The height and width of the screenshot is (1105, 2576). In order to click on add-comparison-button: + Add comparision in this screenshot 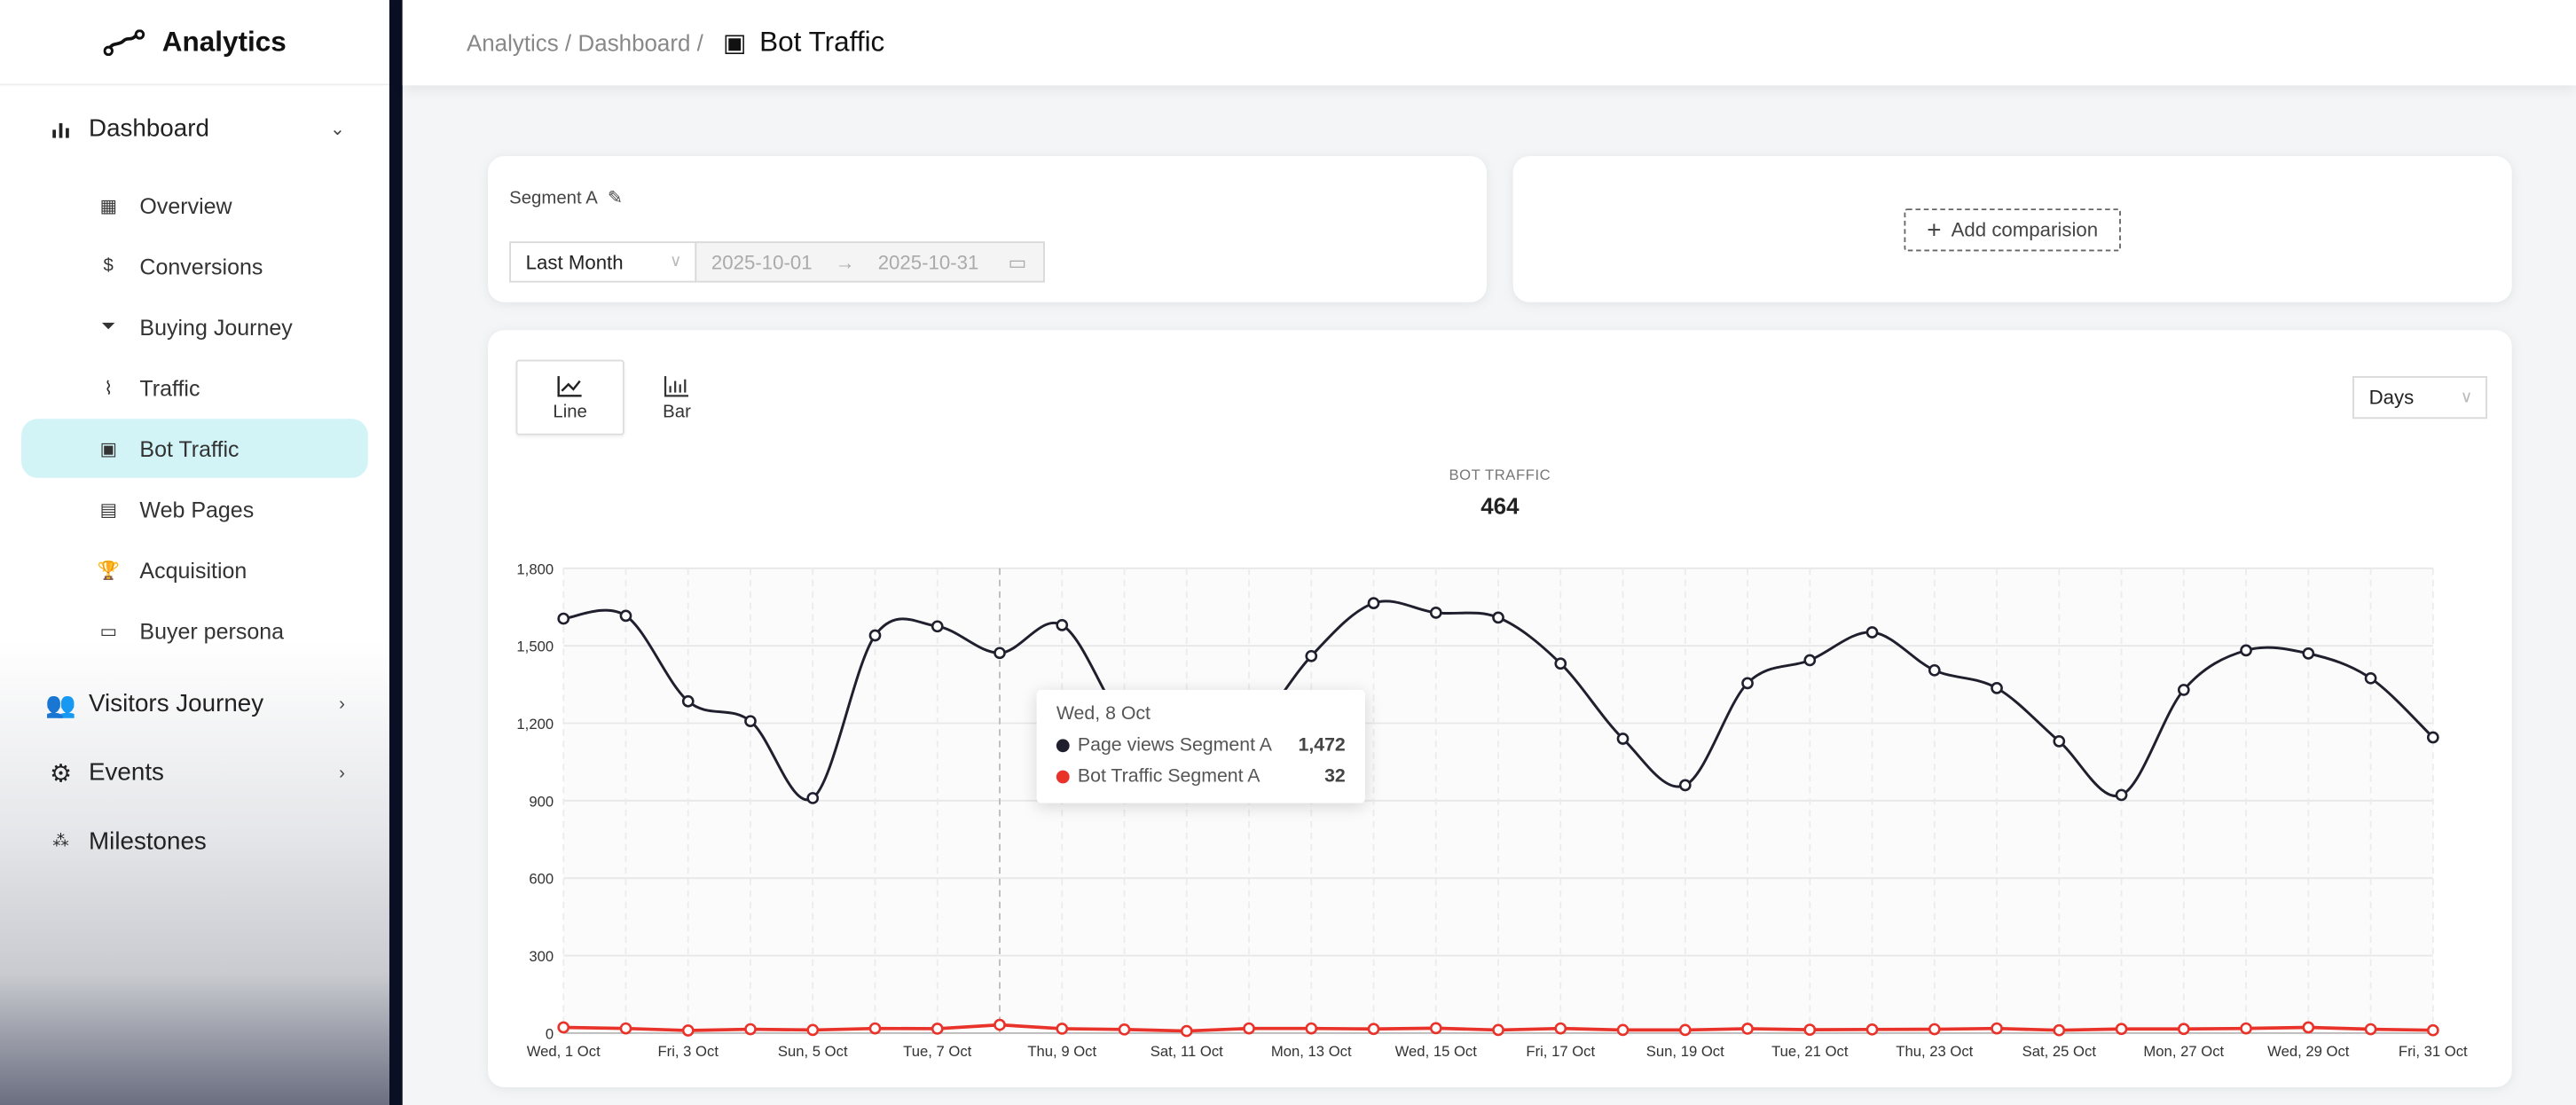, I will do `click(2012, 230)`.